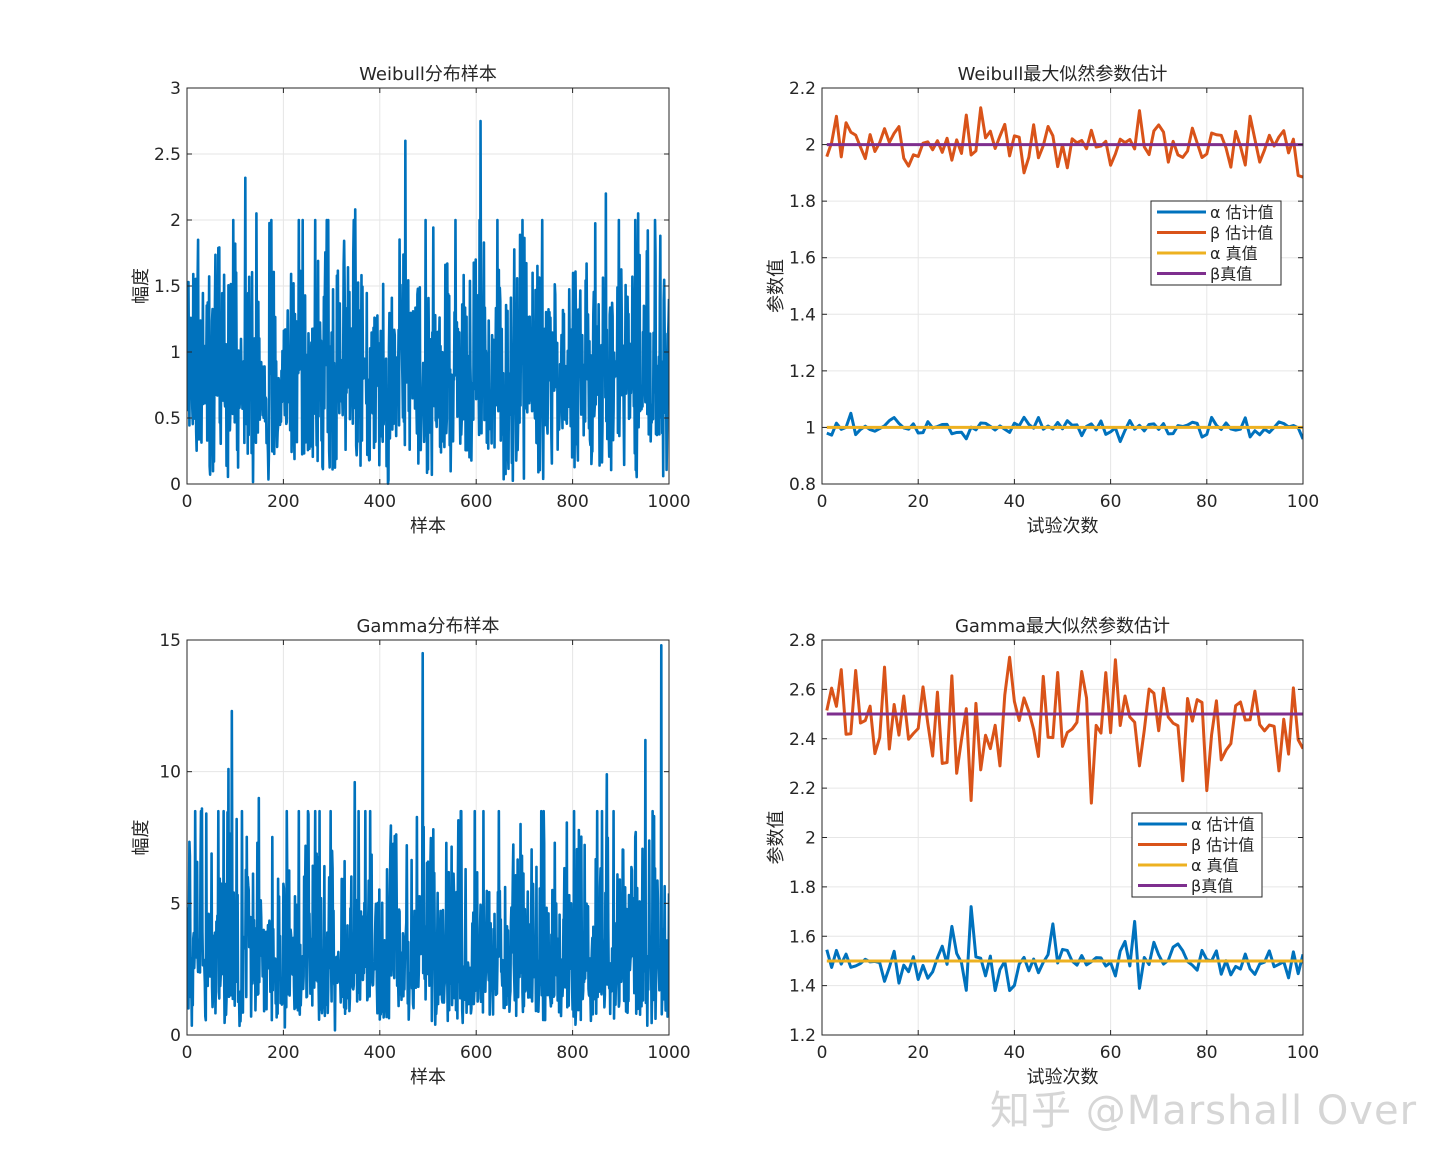 This screenshot has width=1440, height=1163. Describe the element at coordinates (1064, 949) in the screenshot. I see `series-line-α-估计值` at that location.